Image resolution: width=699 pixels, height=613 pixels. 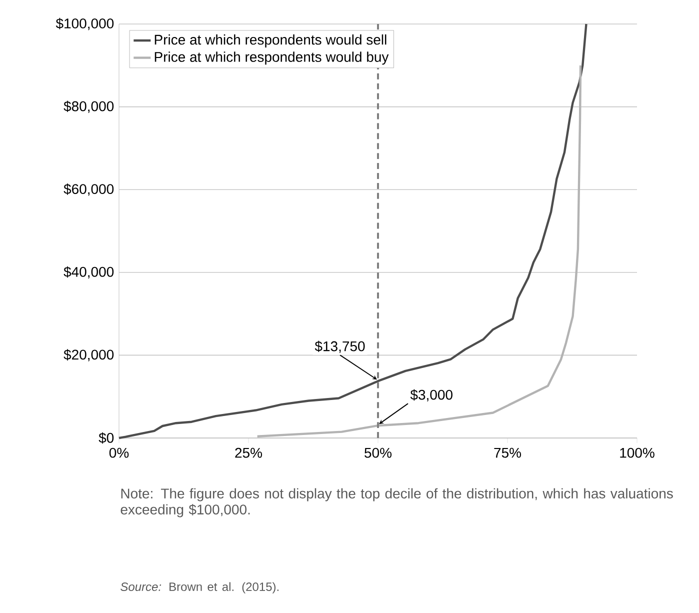 What do you see at coordinates (89, 106) in the screenshot?
I see `y-tick-label: $80,000` at bounding box center [89, 106].